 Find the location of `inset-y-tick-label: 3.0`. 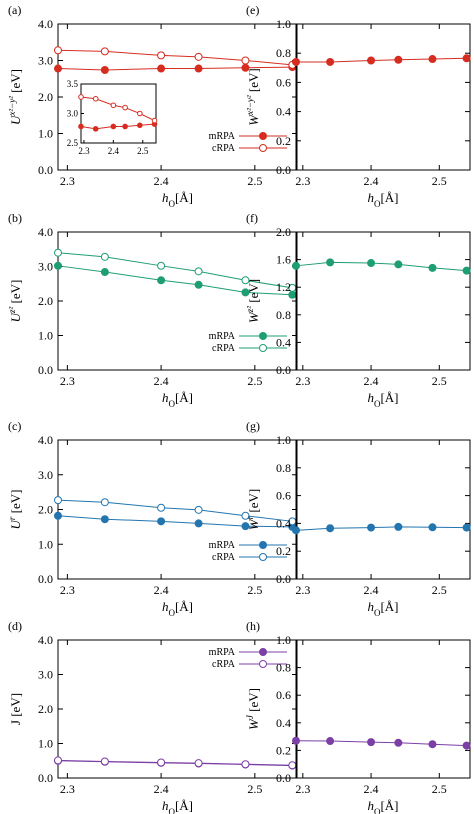

inset-y-tick-label: 3.0 is located at coordinates (73, 114).